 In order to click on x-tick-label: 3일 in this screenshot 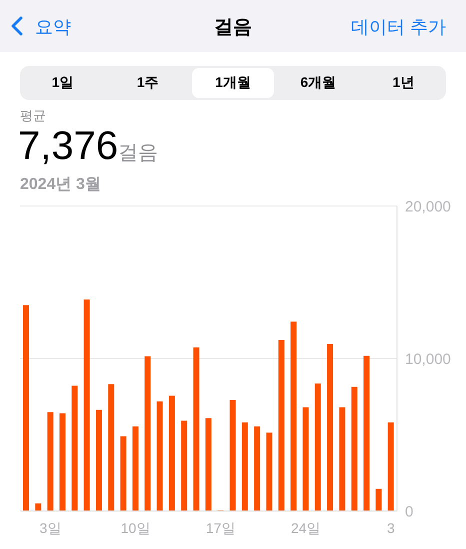, I will do `click(51, 528)`.